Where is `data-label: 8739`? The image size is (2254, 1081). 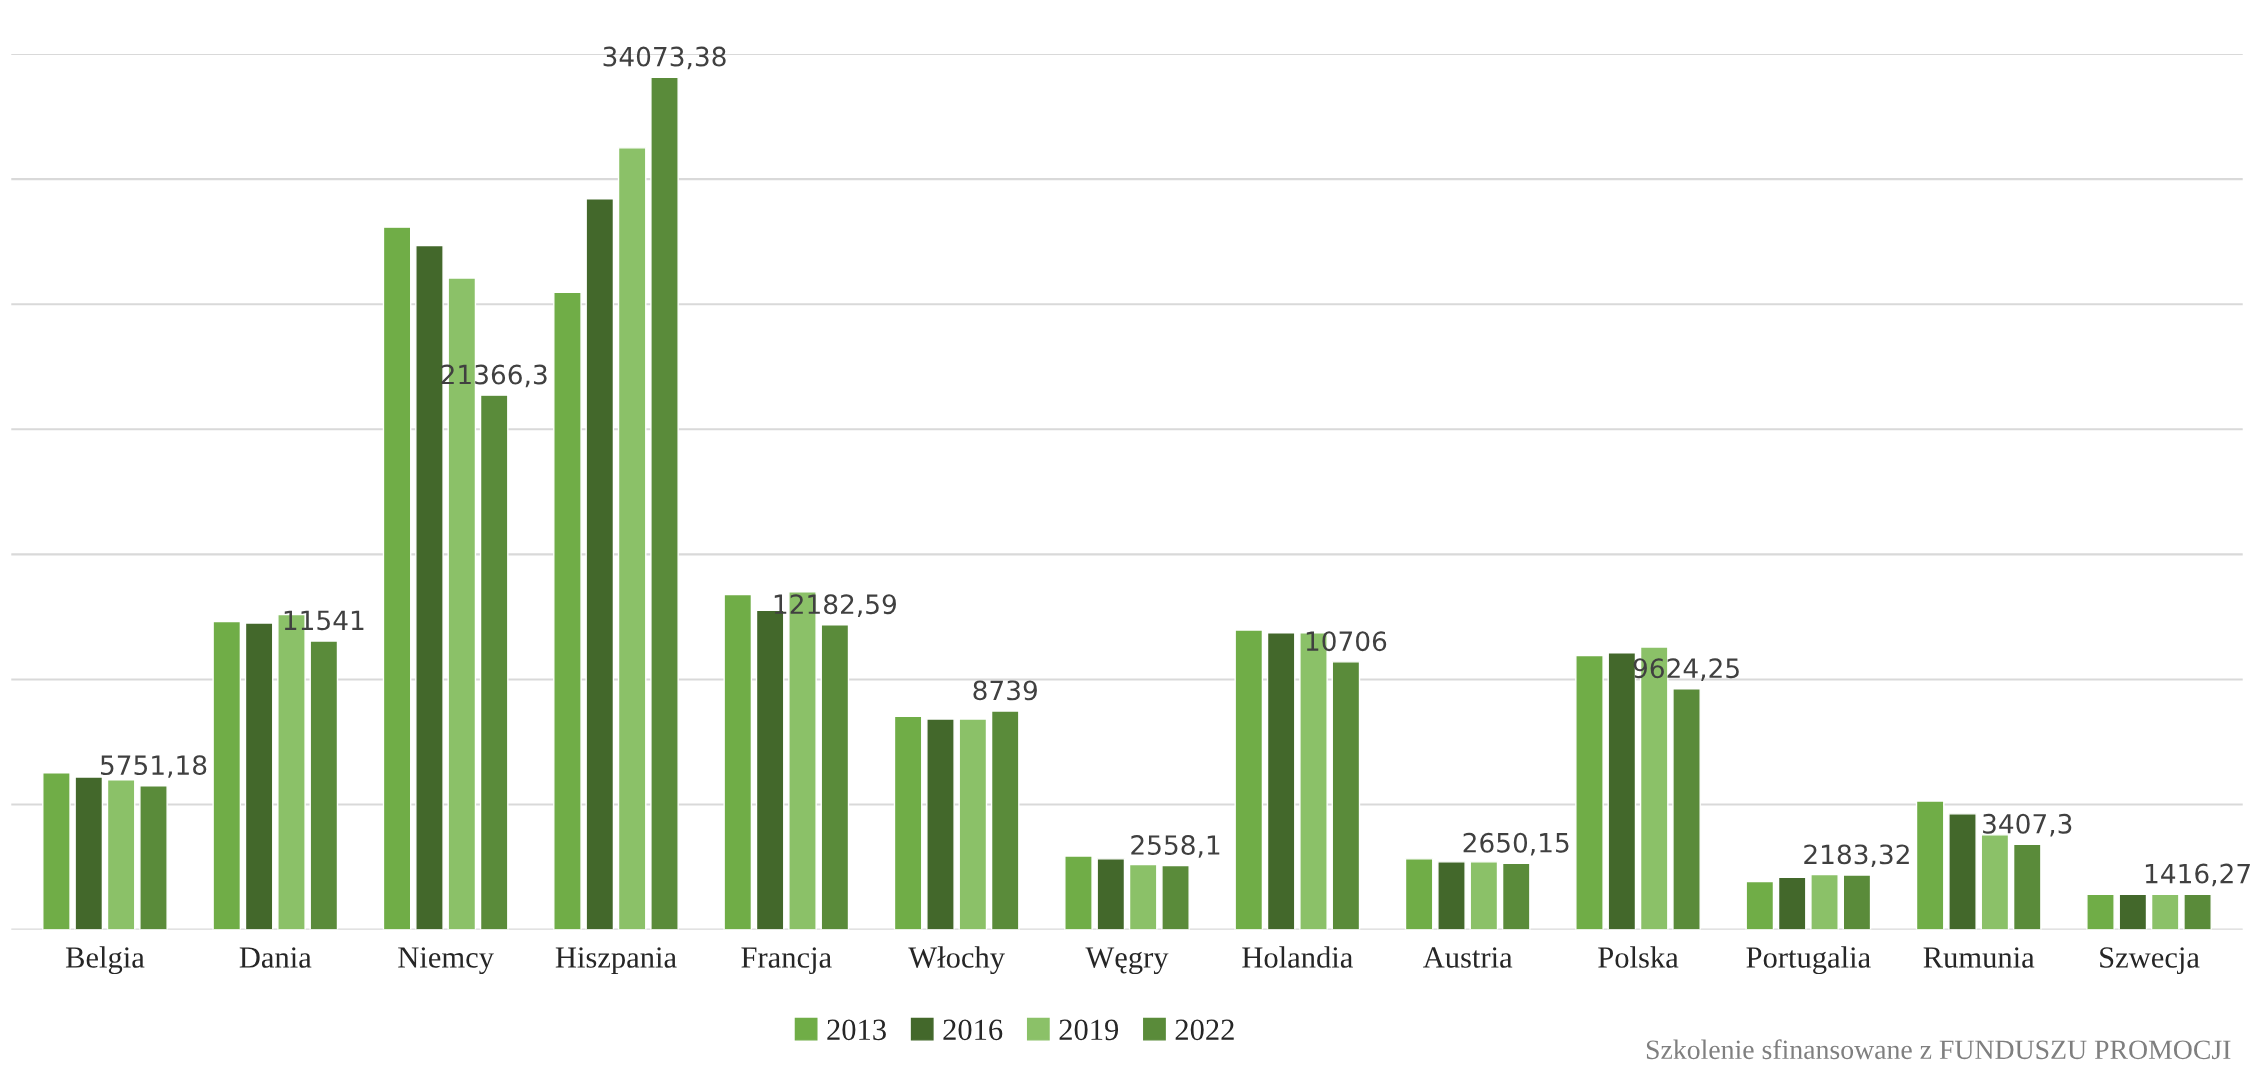 data-label: 8739 is located at coordinates (1005, 690).